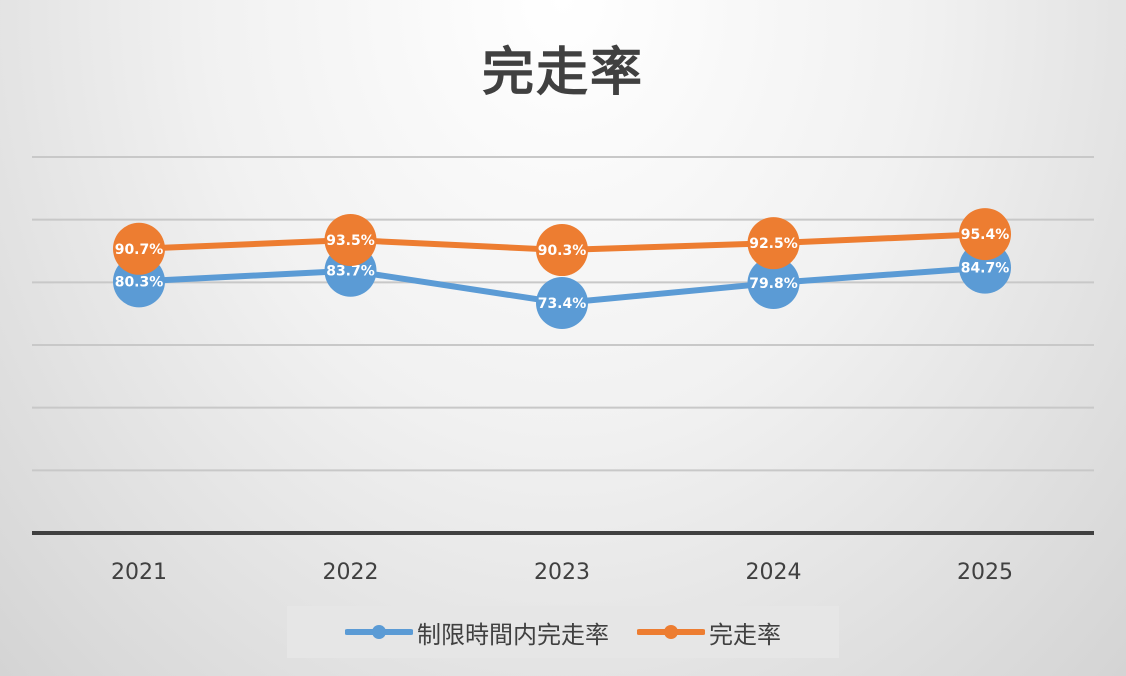  I want to click on legend: 制限時間内完走率 完走率, so click(563, 632).